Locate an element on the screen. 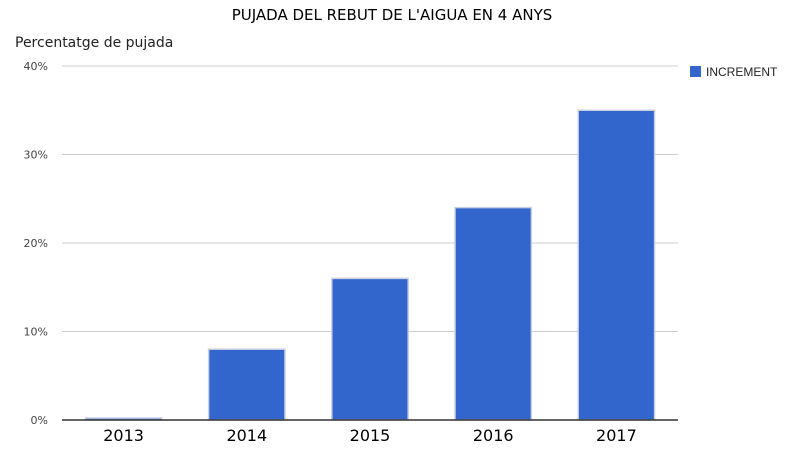  y-tick-label: 20% is located at coordinates (36, 243).